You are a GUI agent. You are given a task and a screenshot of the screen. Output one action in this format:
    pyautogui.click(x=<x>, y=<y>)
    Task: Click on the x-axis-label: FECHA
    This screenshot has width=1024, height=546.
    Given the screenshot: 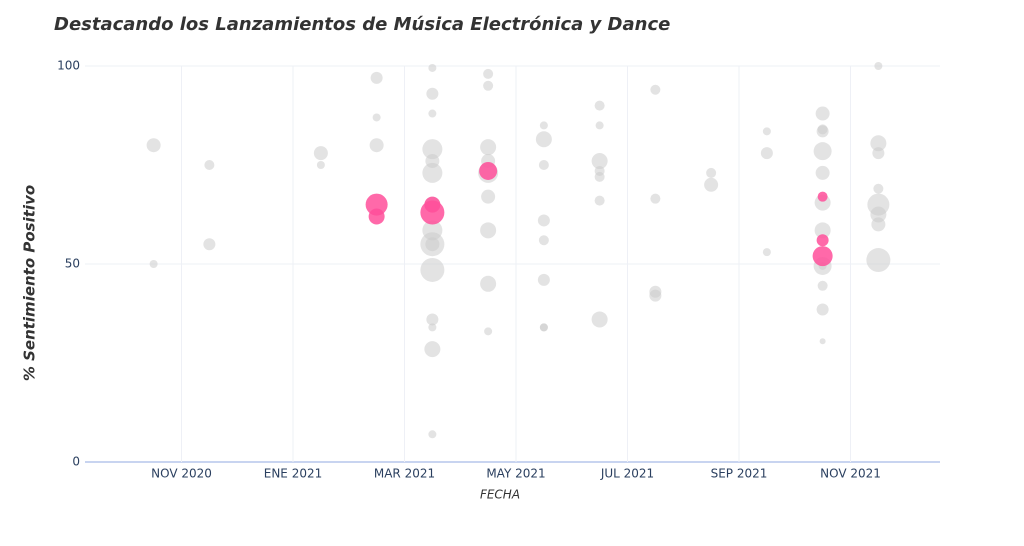 What is the action you would take?
    pyautogui.click(x=500, y=495)
    